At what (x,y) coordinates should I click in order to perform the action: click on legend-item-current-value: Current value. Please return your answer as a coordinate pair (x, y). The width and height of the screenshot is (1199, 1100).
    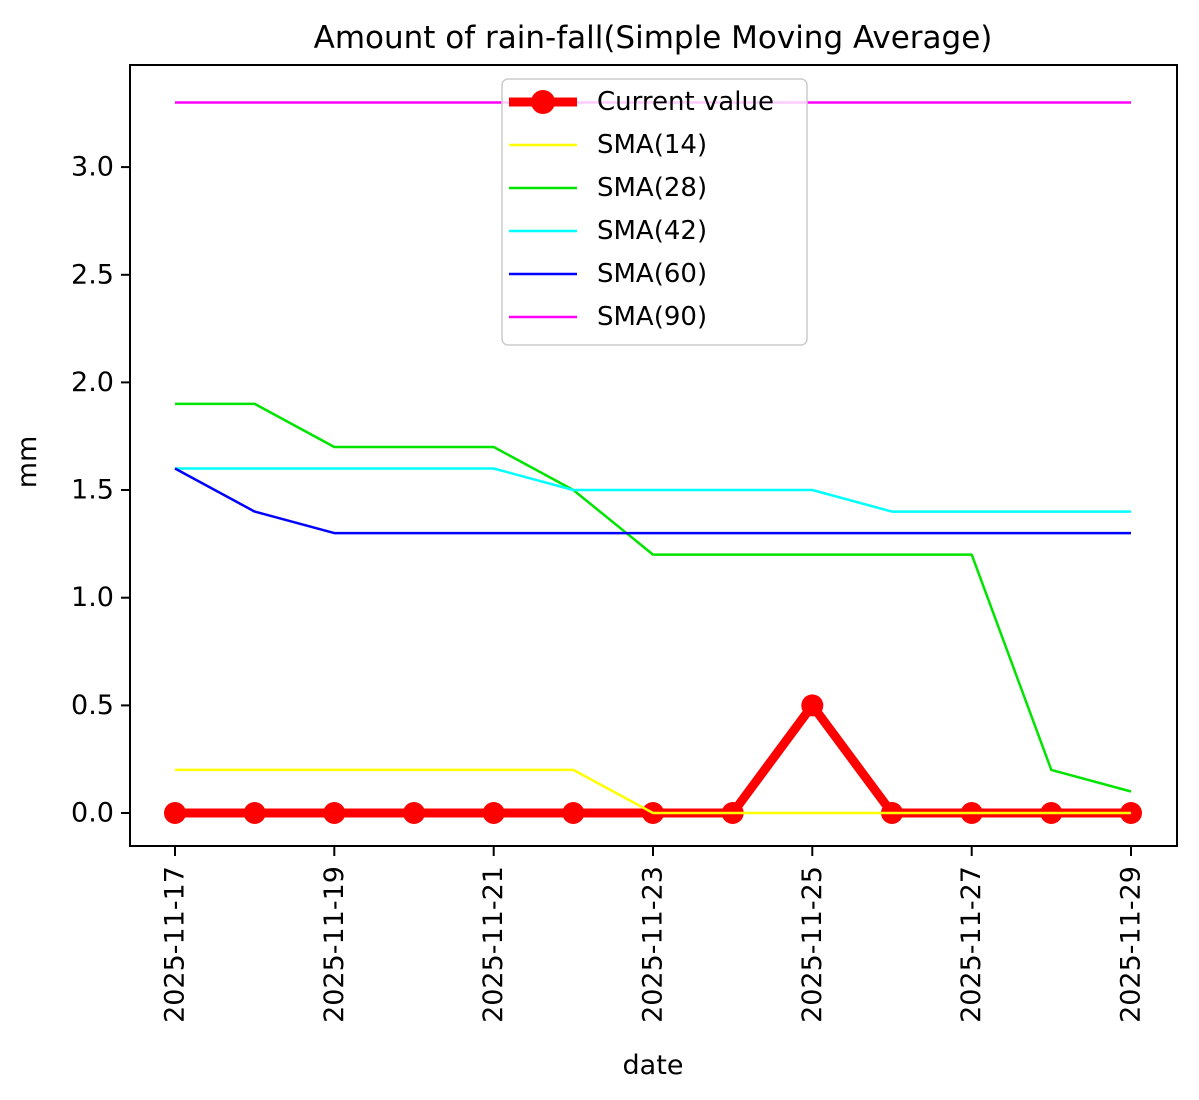
    Looking at the image, I should click on (641, 102).